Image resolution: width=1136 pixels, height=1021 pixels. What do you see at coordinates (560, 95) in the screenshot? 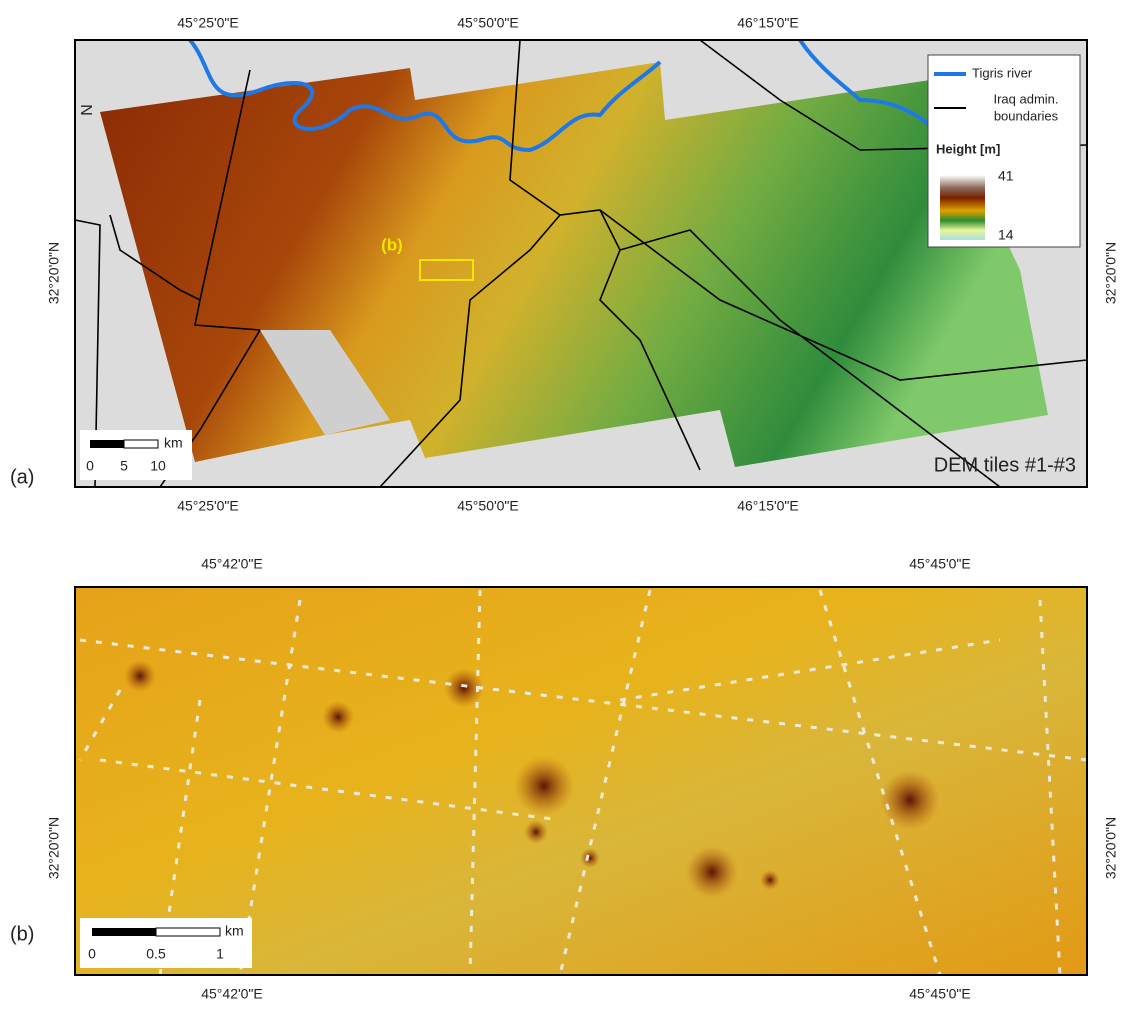
I see `river` at bounding box center [560, 95].